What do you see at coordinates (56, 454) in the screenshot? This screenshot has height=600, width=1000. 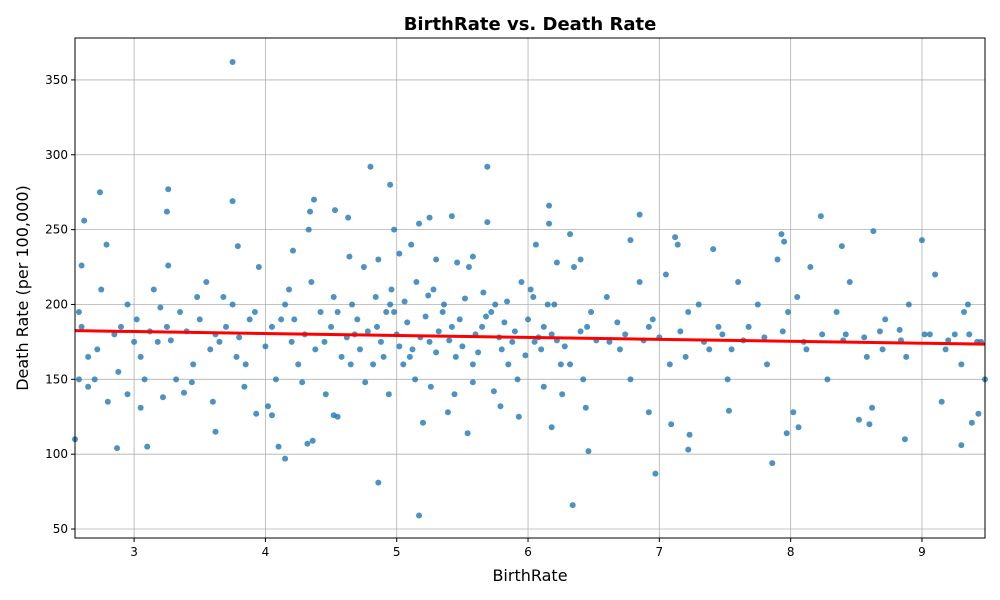 I see `y-tick-label: 100` at bounding box center [56, 454].